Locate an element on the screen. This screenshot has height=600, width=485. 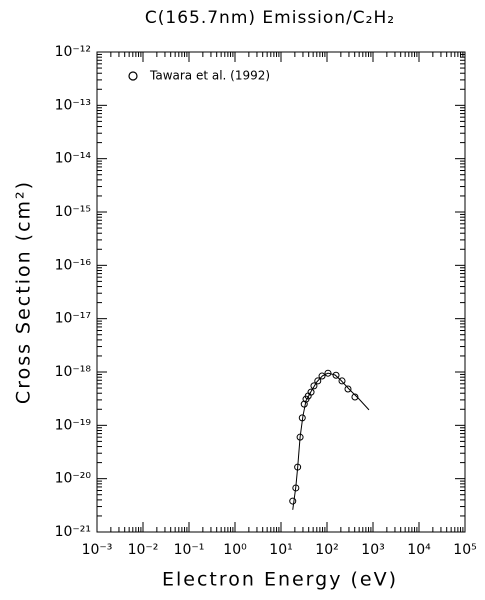
x-tick-label: 10⁴ is located at coordinates (419, 550).